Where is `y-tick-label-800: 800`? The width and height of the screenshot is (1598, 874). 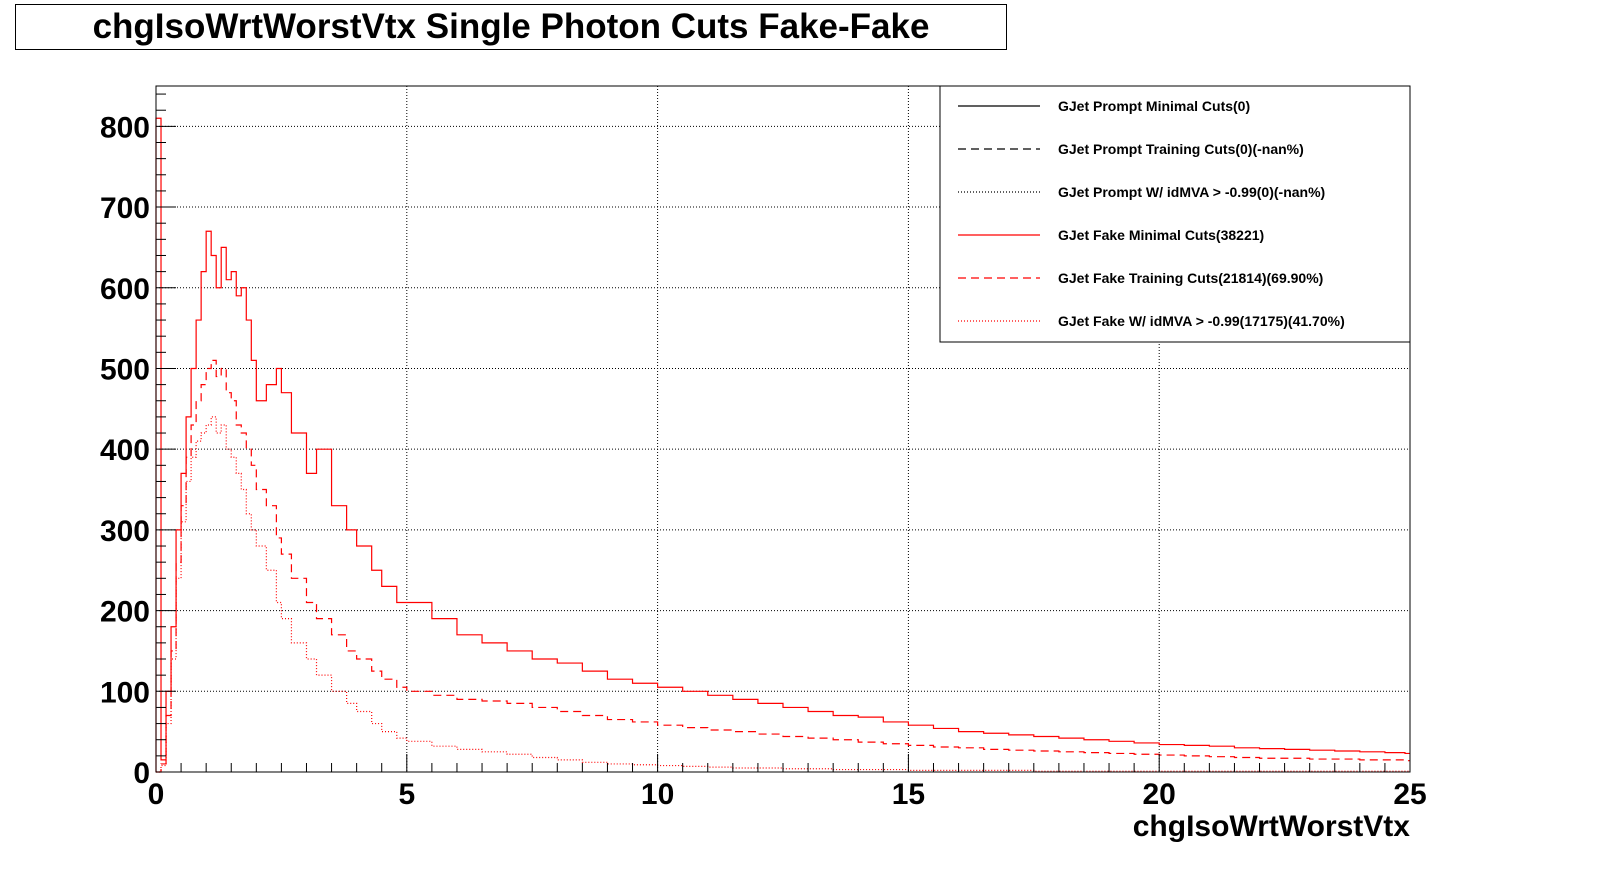 y-tick-label-800: 800 is located at coordinates (125, 127).